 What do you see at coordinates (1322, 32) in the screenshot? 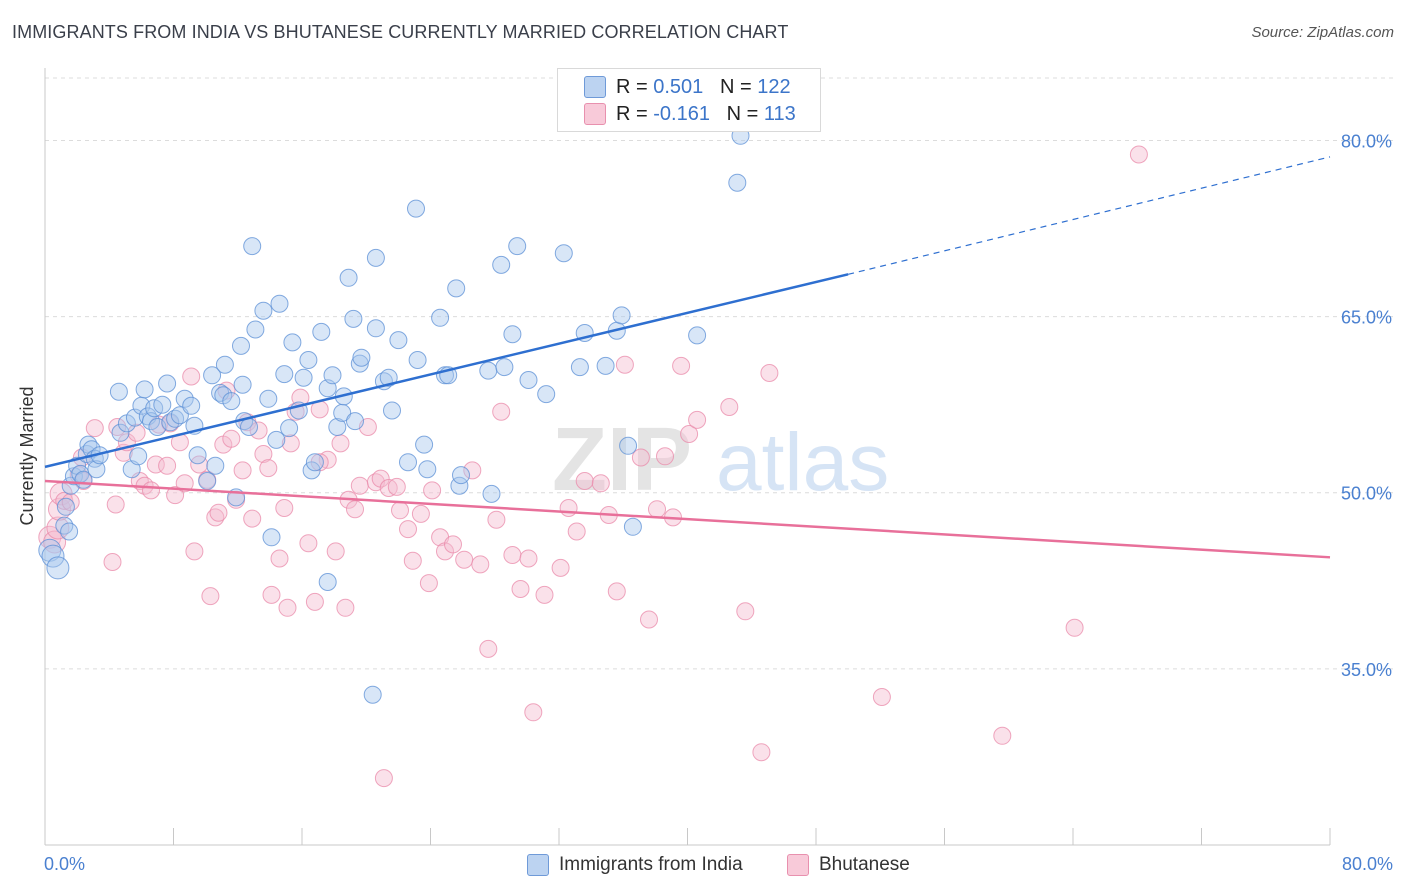
I see `source-label: Source: ZipAtlas.com` at bounding box center [1322, 32].